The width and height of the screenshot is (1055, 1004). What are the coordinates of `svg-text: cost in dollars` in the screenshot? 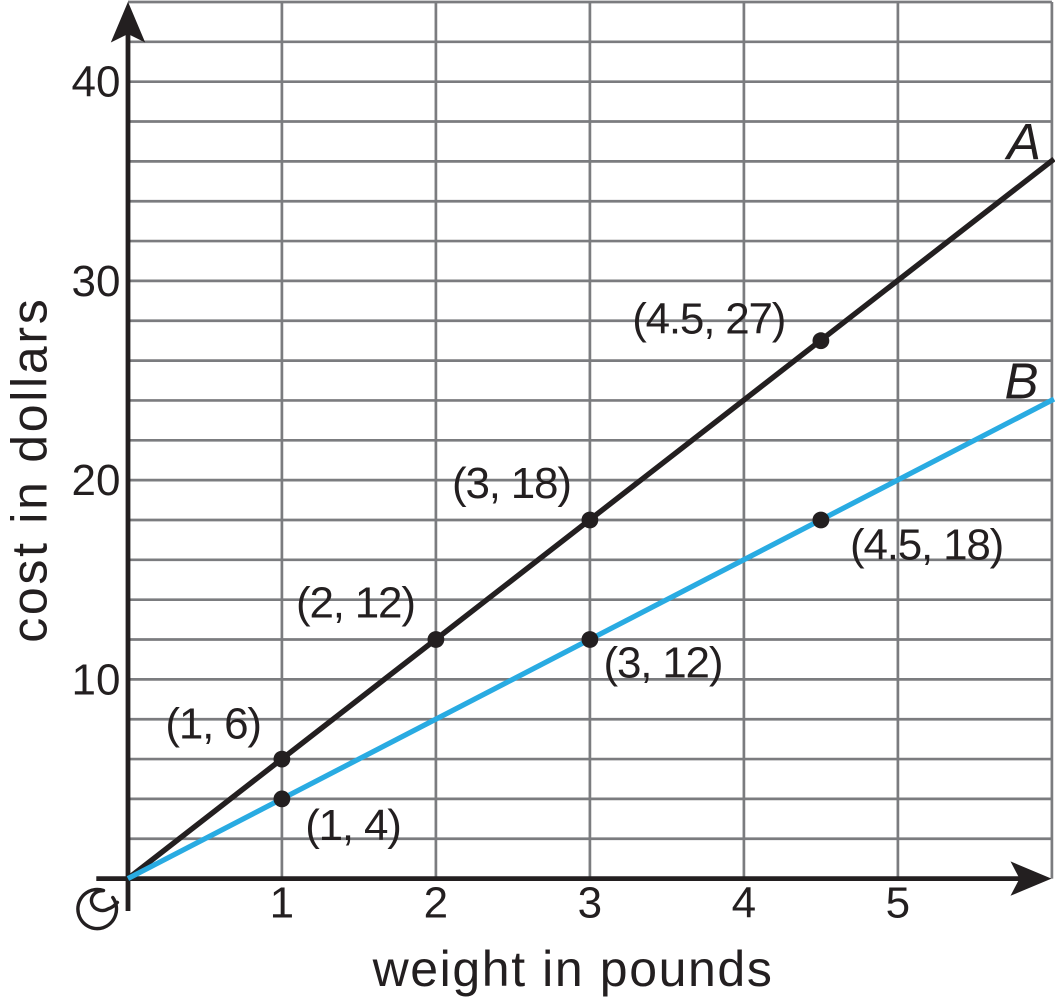 It's located at (30, 470).